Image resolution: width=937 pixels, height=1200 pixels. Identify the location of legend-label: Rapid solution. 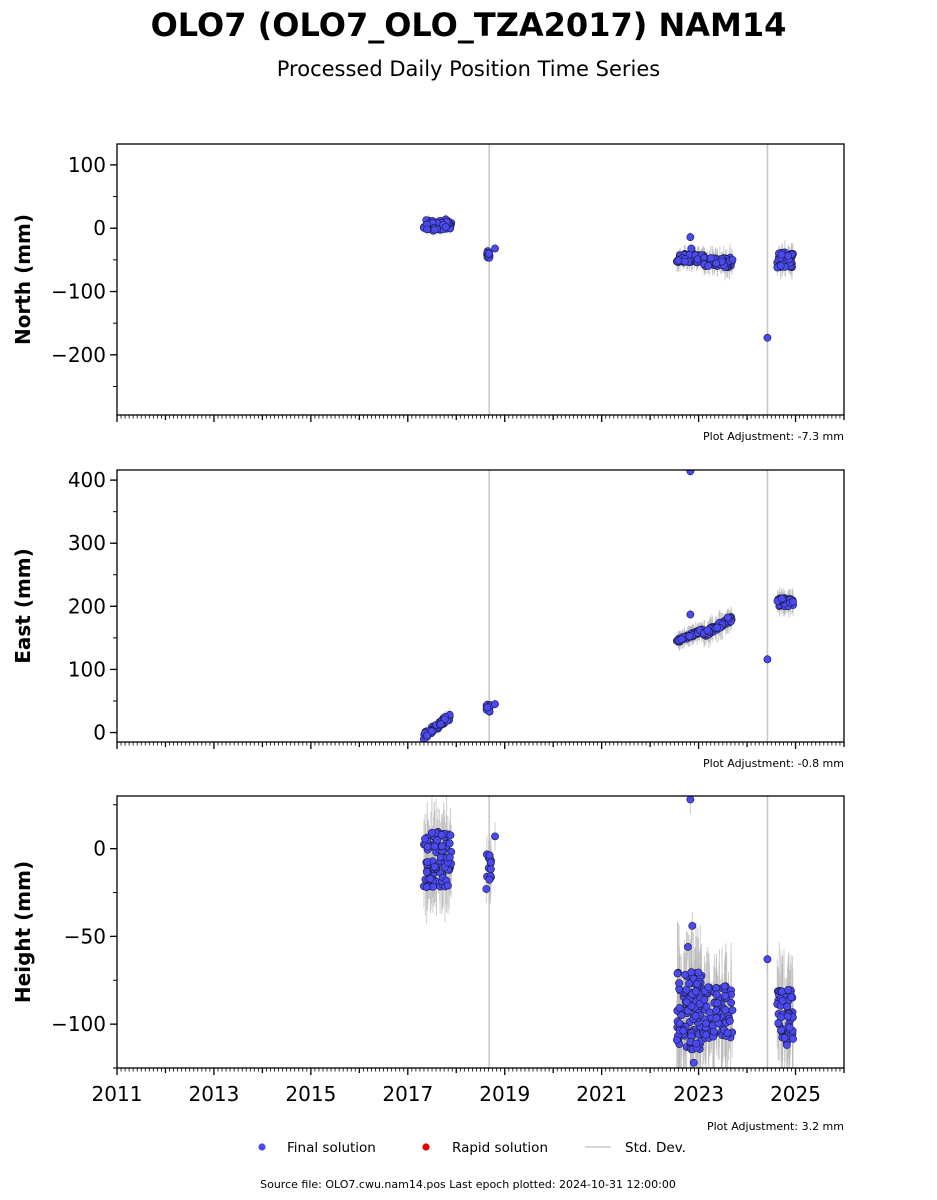
(500, 1148).